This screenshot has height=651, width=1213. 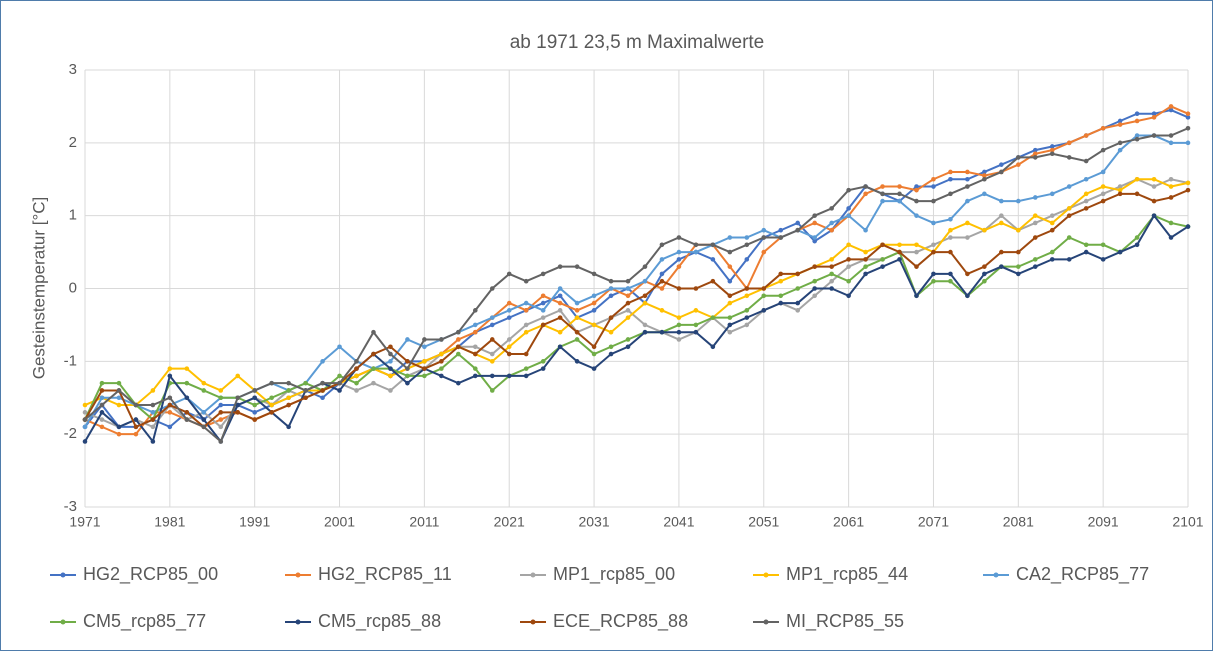 What do you see at coordinates (70, 506) in the screenshot?
I see `y-tick-label: -3` at bounding box center [70, 506].